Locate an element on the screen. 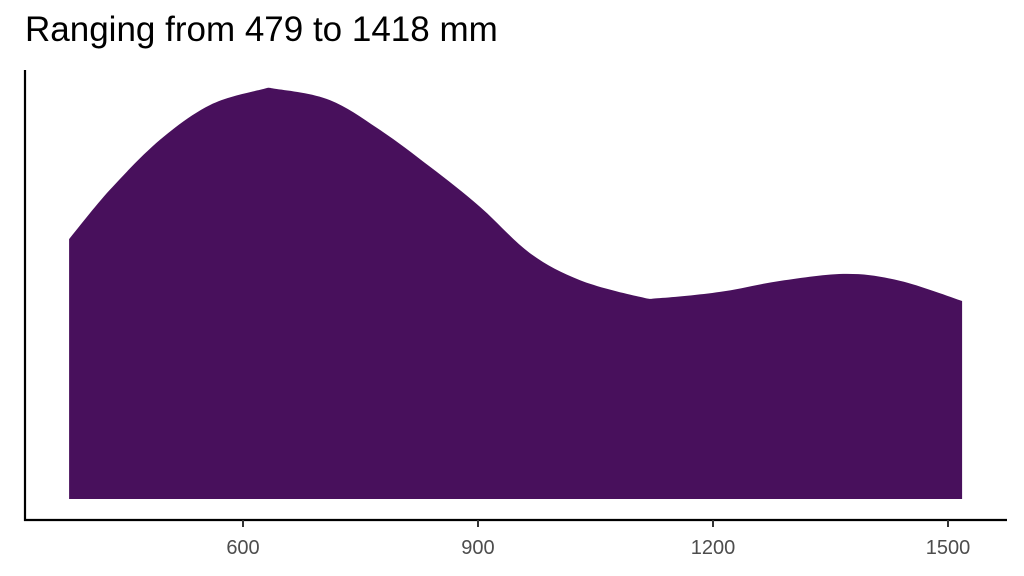 The image size is (1024, 576). x-tick-label: 1500 is located at coordinates (948, 548).